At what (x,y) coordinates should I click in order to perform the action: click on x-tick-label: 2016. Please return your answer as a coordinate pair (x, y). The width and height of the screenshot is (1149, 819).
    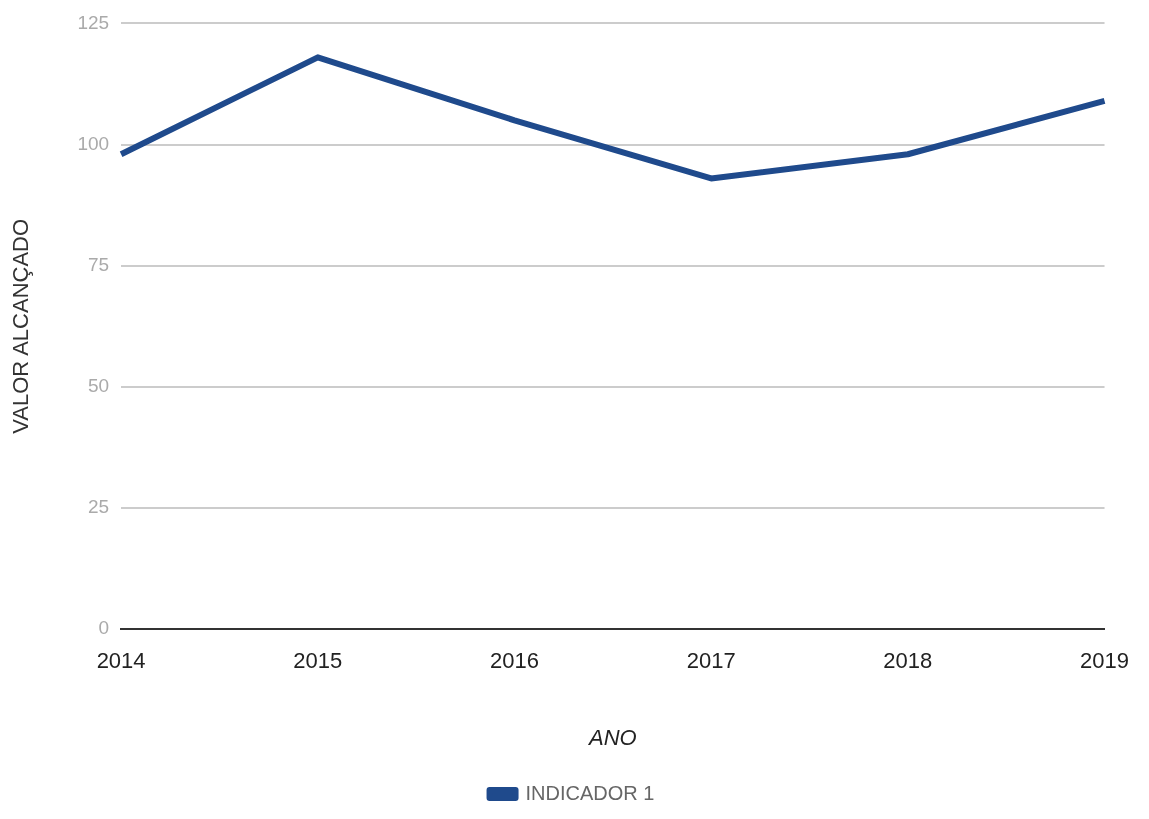
    Looking at the image, I should click on (514, 661).